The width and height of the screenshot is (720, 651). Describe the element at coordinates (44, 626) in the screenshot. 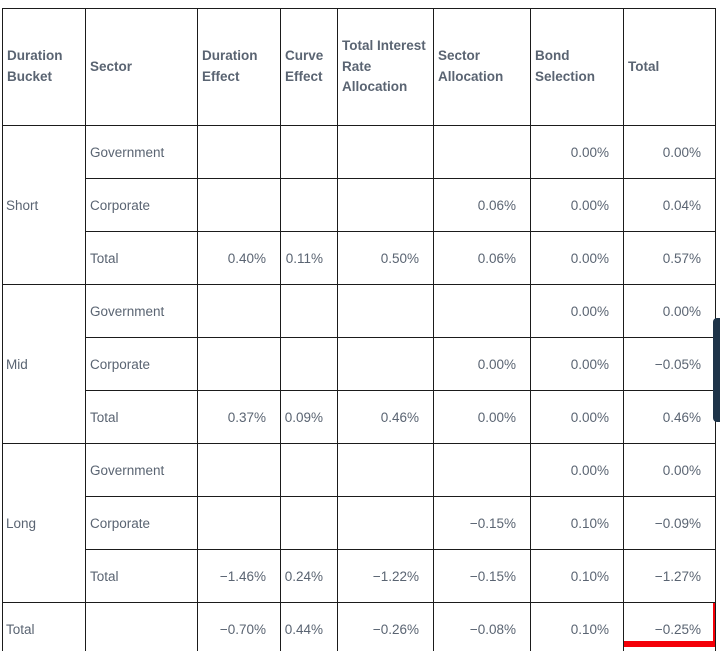

I see `cell-bucket-grand-total: Total` at that location.